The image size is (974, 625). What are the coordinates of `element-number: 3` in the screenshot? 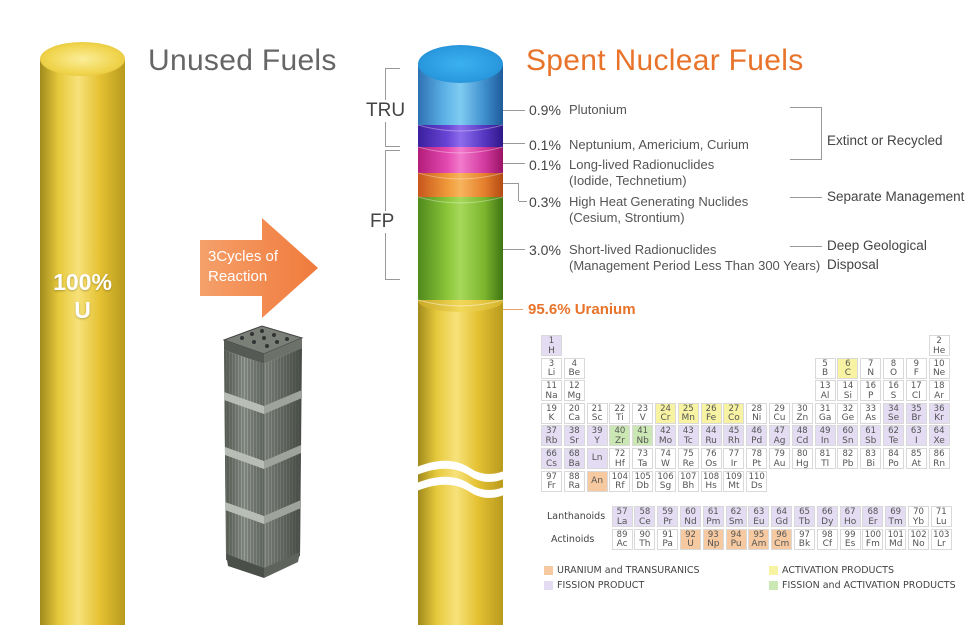 It's located at (551, 363).